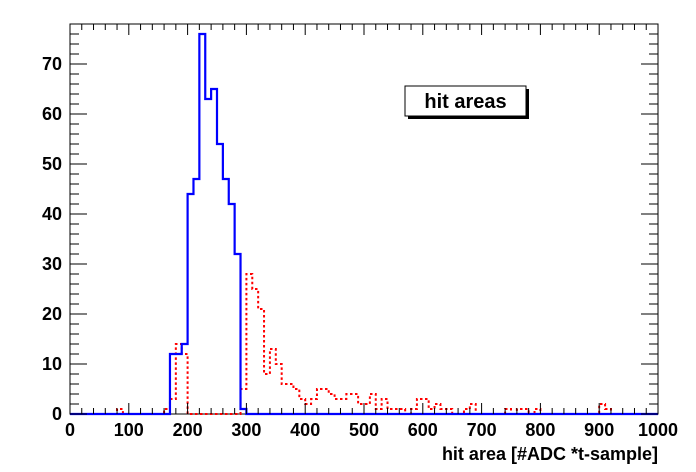  What do you see at coordinates (52, 314) in the screenshot?
I see `y-tick-label: 20` at bounding box center [52, 314].